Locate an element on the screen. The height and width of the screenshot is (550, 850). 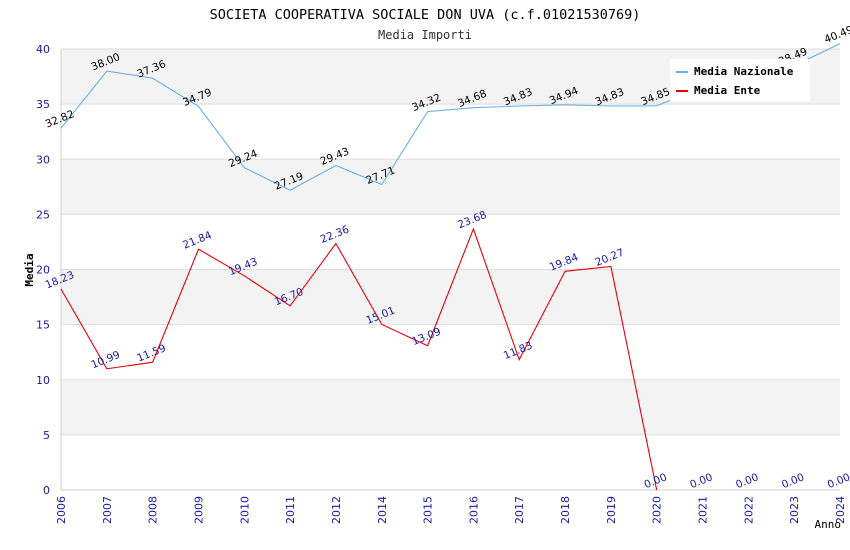
x-tick-label: 2018 is located at coordinates (565, 510).